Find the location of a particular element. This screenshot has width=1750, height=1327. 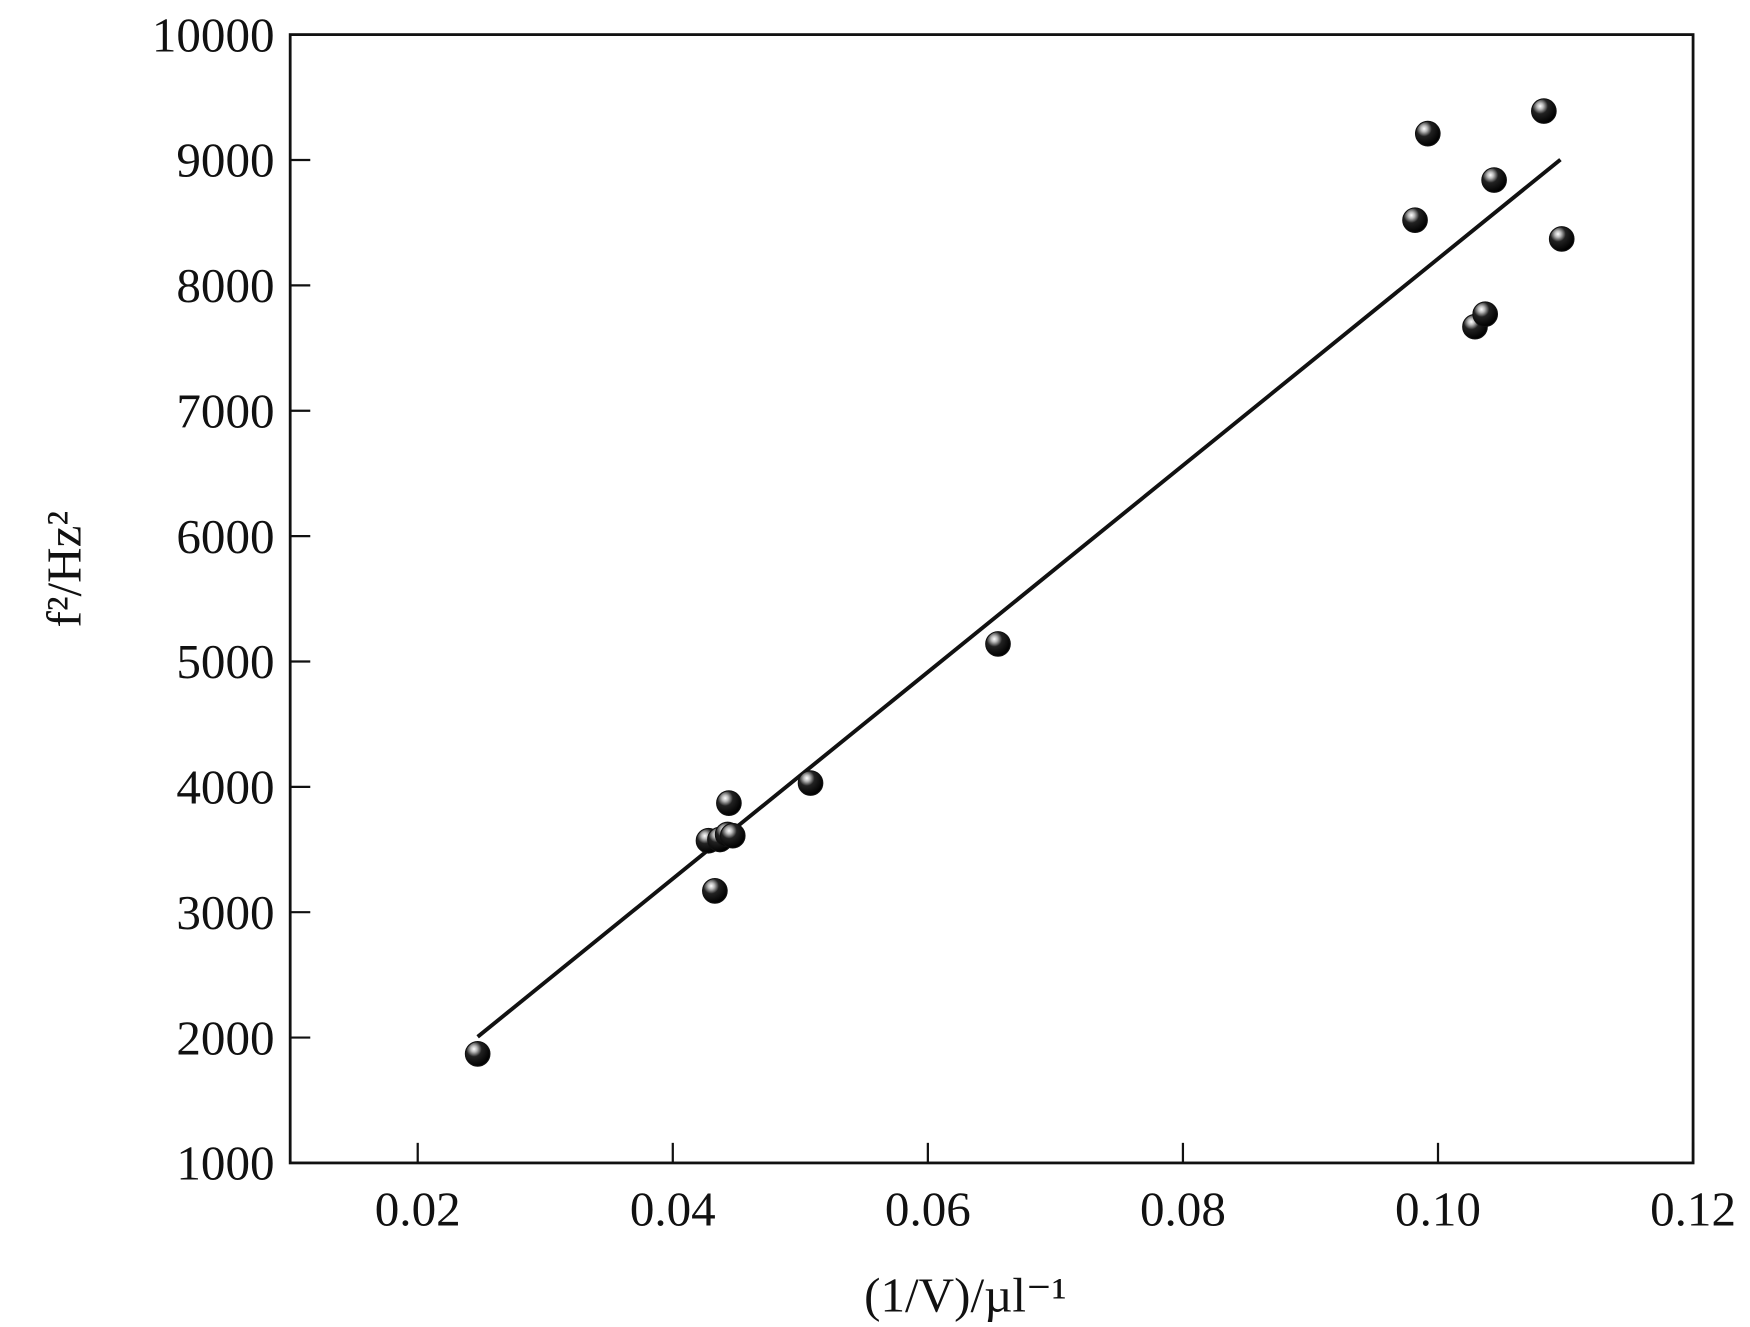

y-tick-label: 1000 is located at coordinates (225, 1163).